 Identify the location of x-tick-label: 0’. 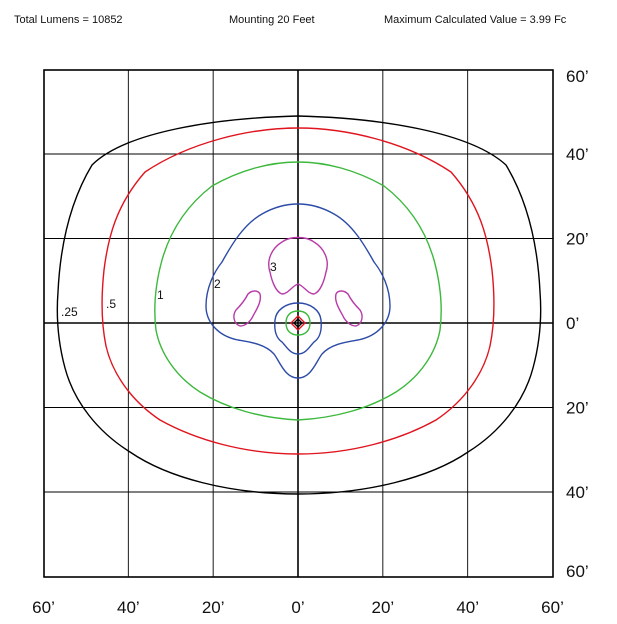
(297, 607).